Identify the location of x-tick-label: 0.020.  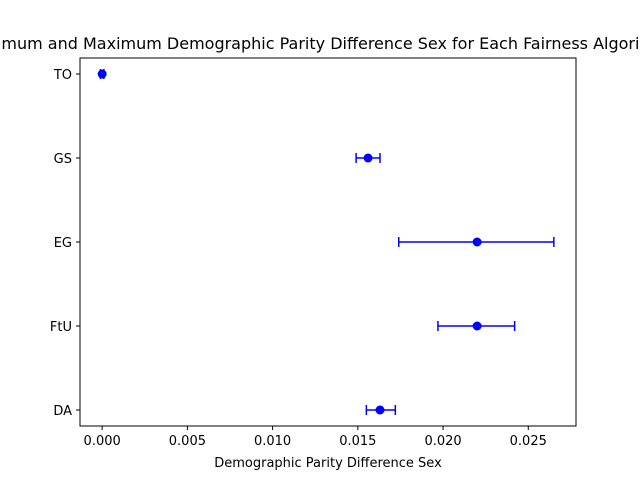
(442, 441).